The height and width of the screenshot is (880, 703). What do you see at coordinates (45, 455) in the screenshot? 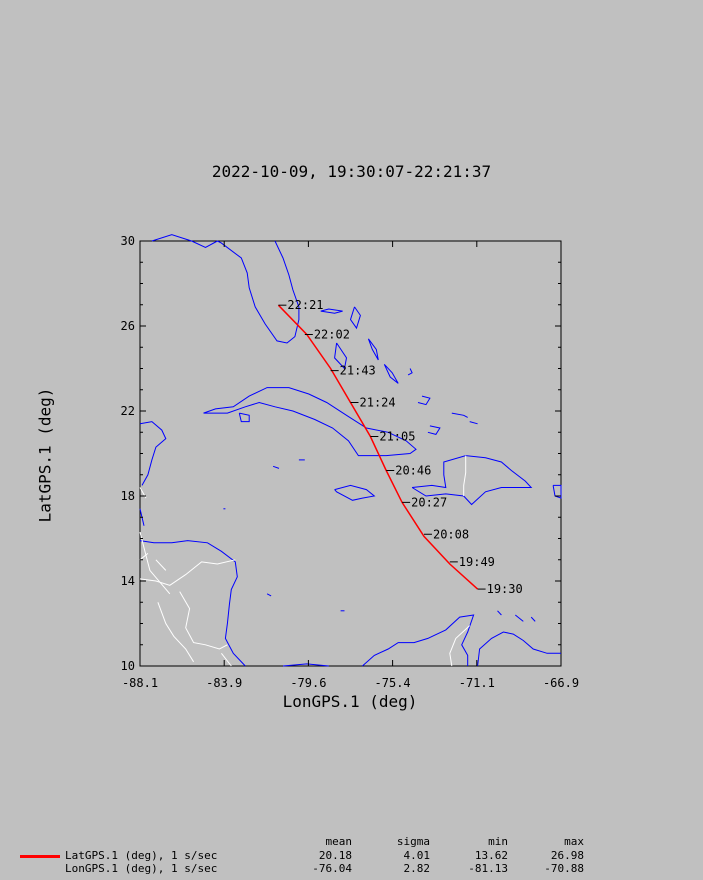
I see `y-axis-label: LatGPS.1 (deg)` at bounding box center [45, 455].